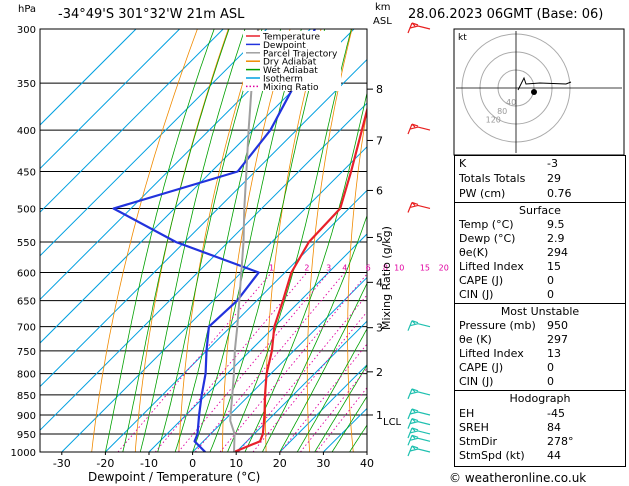 Image resolution: width=629 pixels, height=486 pixels. Describe the element at coordinates (26, 302) in the screenshot. I see `pressure-tick-label: 650` at that location.